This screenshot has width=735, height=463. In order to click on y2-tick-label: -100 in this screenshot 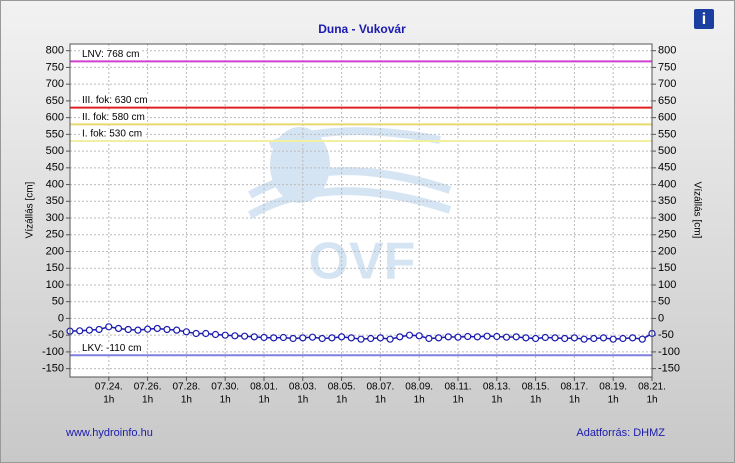, I will do `click(669, 352)`.